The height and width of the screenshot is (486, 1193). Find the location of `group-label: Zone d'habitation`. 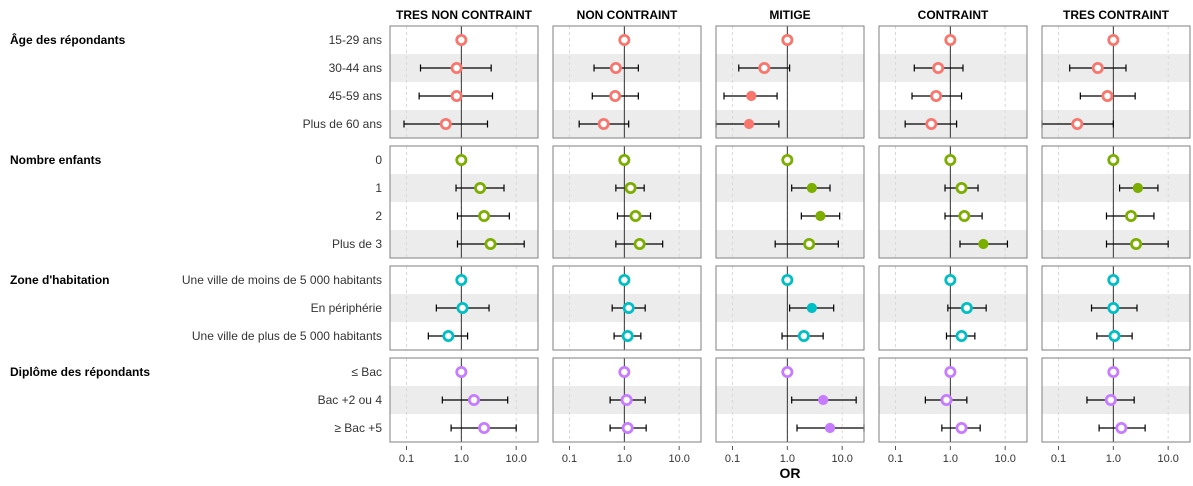

group-label: Zone d'habitation is located at coordinates (60, 280).